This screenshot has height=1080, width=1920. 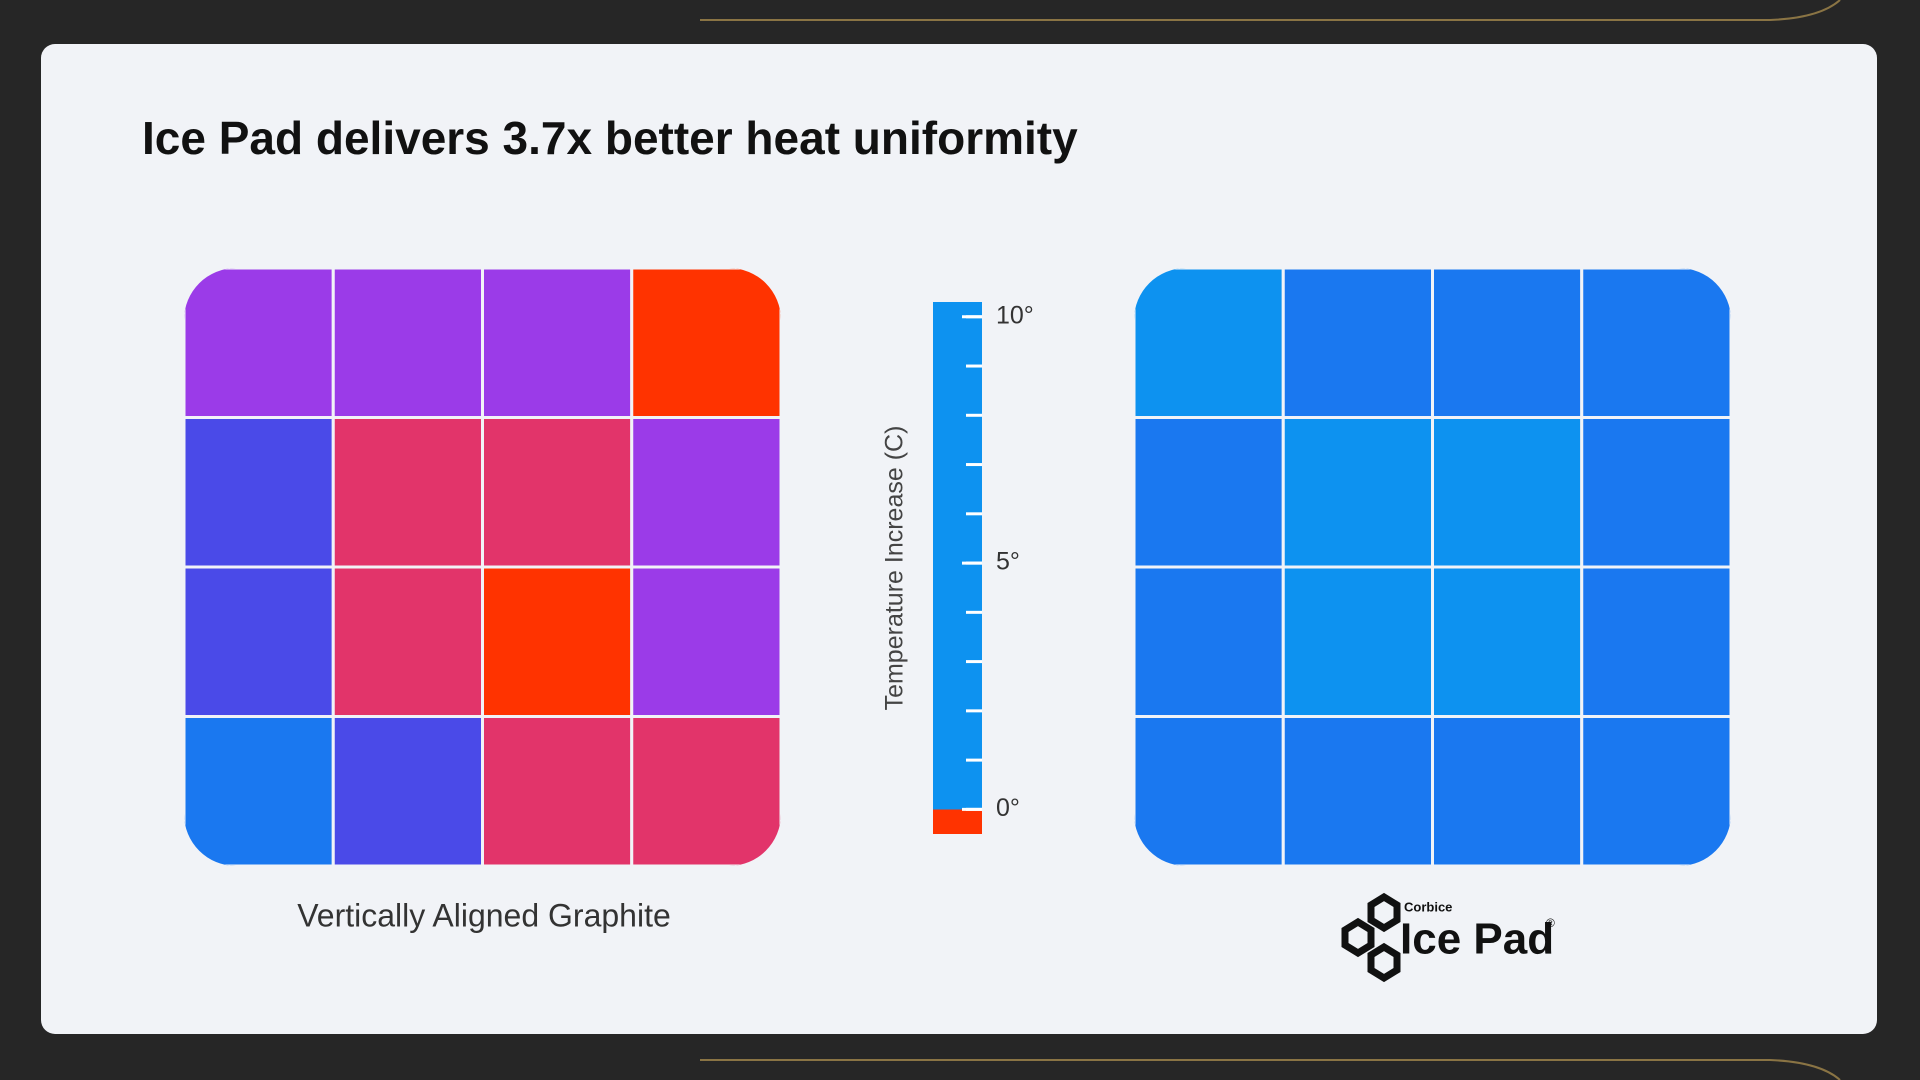 I want to click on colorbar-tick-label: 10°, so click(x=1015, y=315).